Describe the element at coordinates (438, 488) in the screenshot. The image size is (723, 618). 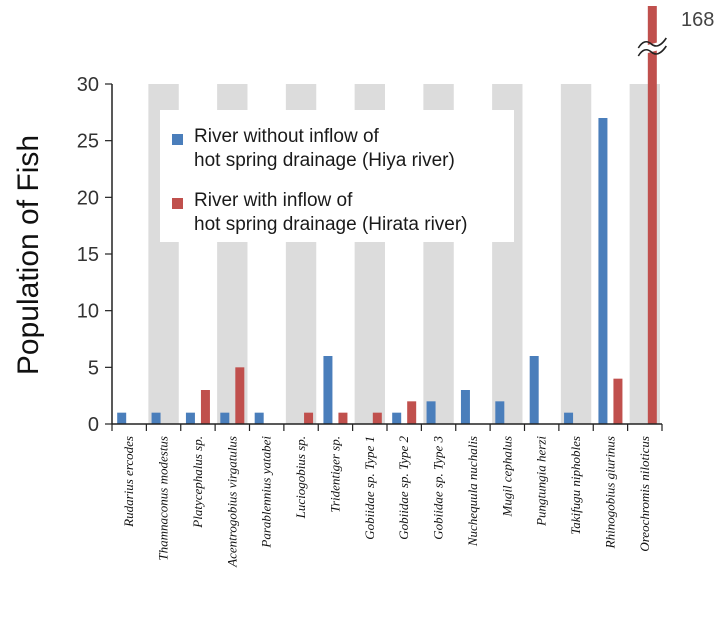
I see `category-label: Gobiidae sp. Type 3` at that location.